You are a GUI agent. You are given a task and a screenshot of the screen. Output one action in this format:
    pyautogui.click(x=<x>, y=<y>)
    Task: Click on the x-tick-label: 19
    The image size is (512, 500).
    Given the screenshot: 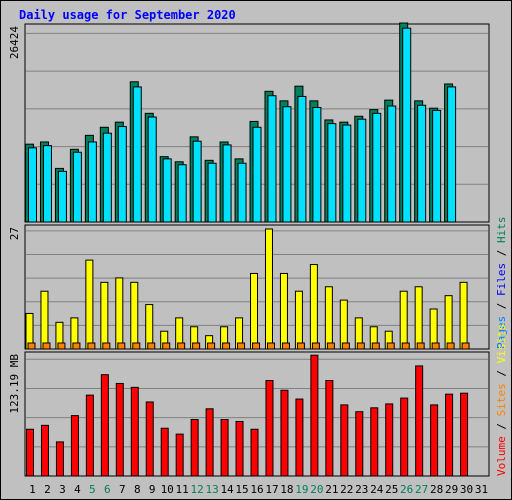 What is the action you would take?
    pyautogui.click(x=301, y=489)
    